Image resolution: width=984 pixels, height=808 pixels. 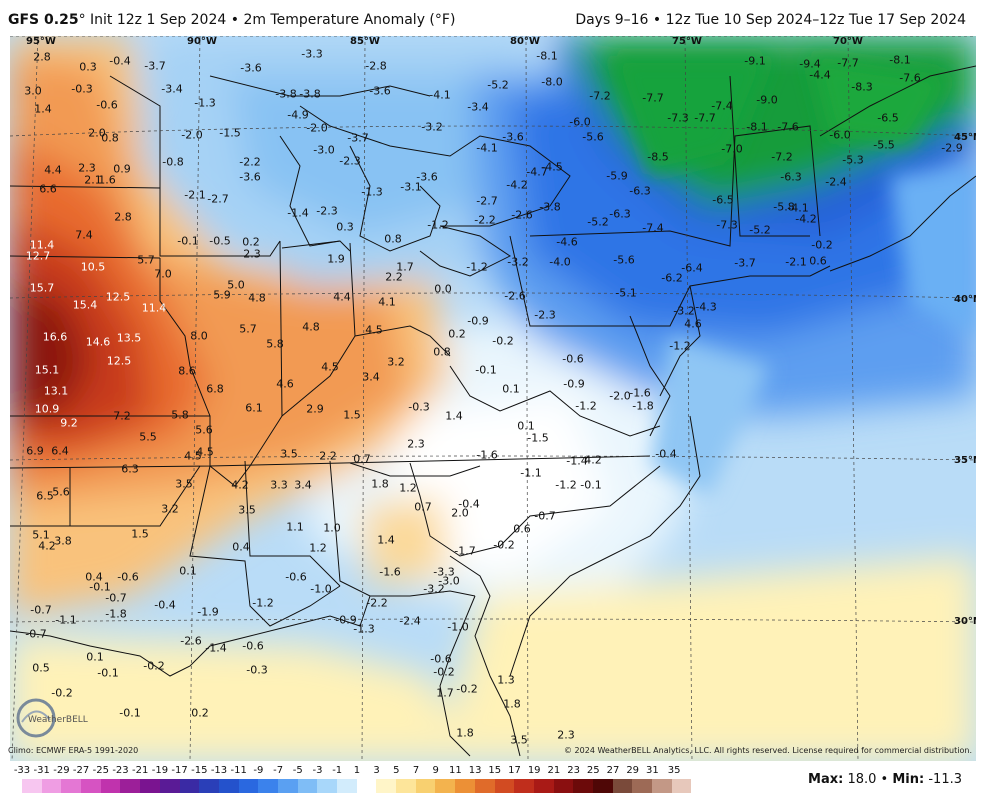 What do you see at coordinates (97, 133) in the screenshot?
I see `anomaly-value: 2.0` at bounding box center [97, 133].